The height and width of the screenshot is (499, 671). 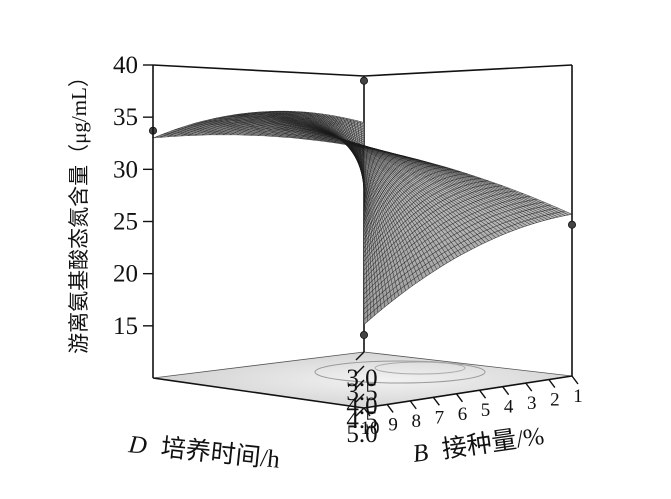 I want to click on x-tick-label: 3.0, so click(x=361, y=378).